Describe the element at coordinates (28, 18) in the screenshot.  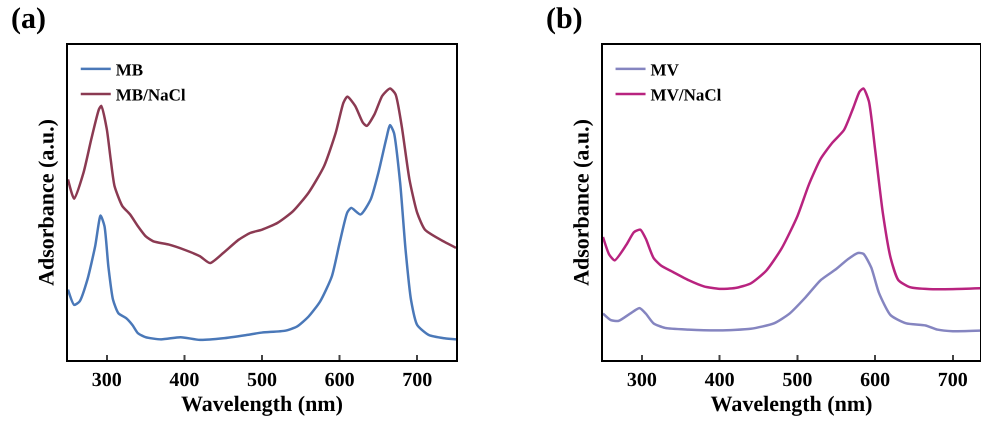
I see `chart-title: (a)` at that location.